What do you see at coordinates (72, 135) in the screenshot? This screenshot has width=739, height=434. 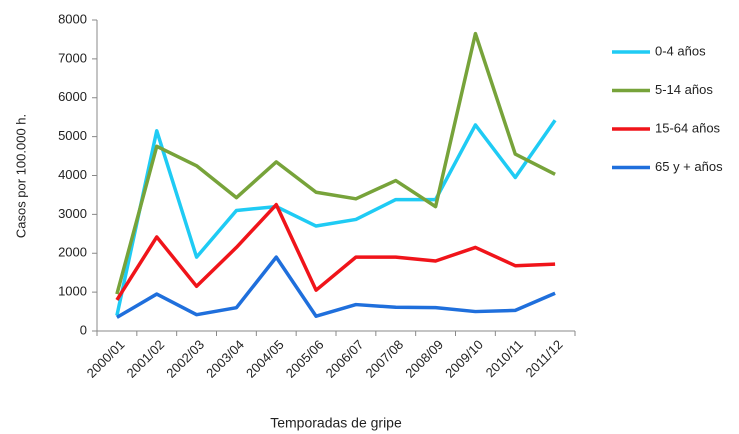 I see `y-tick-label: 5000` at bounding box center [72, 135].